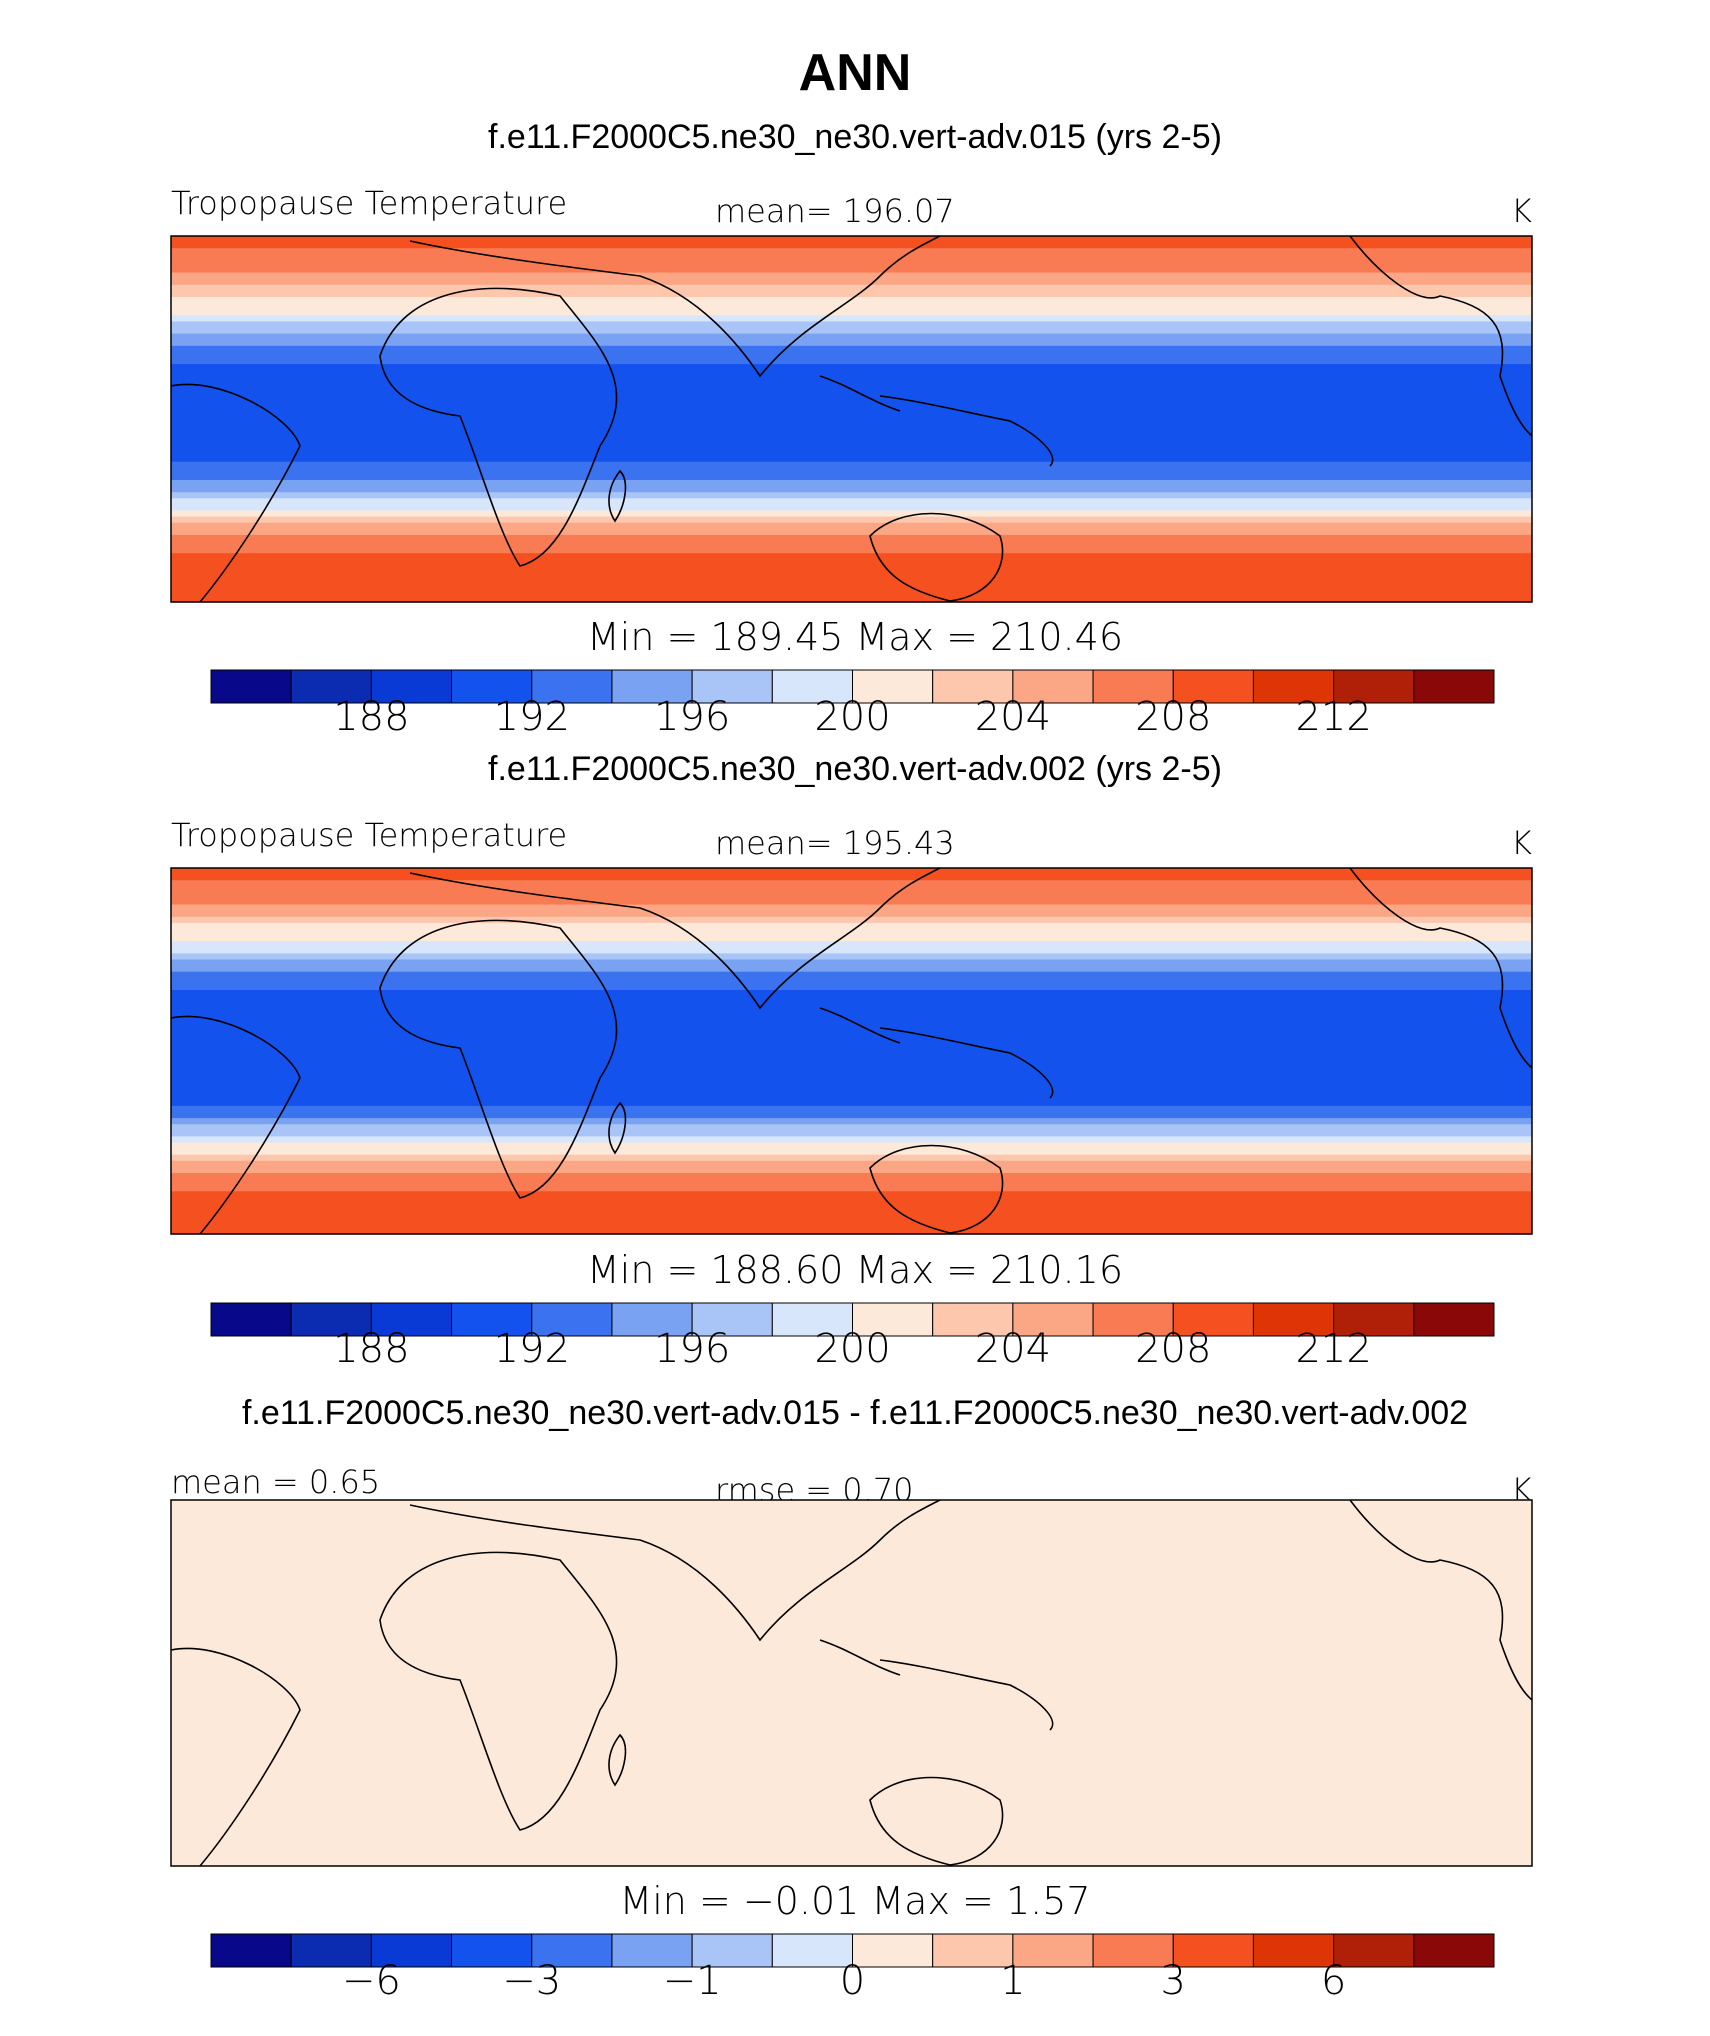  What do you see at coordinates (1173, 1981) in the screenshot?
I see `colorbar-tick-label: 3` at bounding box center [1173, 1981].